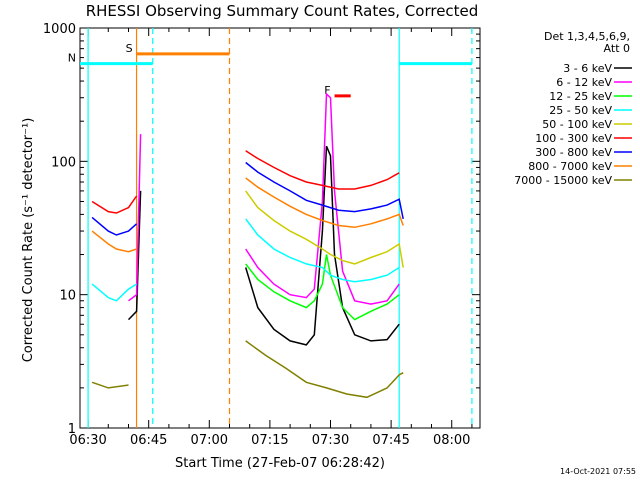  I want to click on overlay-label: N, so click(72, 58).